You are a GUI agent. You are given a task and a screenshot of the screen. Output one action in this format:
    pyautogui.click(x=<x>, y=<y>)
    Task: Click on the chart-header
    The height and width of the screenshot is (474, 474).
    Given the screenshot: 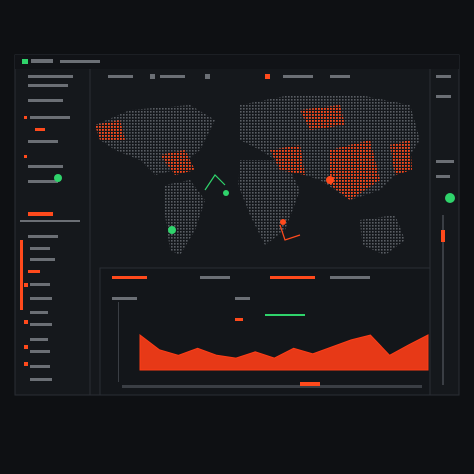 What is the action you would take?
    pyautogui.click(x=241, y=329)
    